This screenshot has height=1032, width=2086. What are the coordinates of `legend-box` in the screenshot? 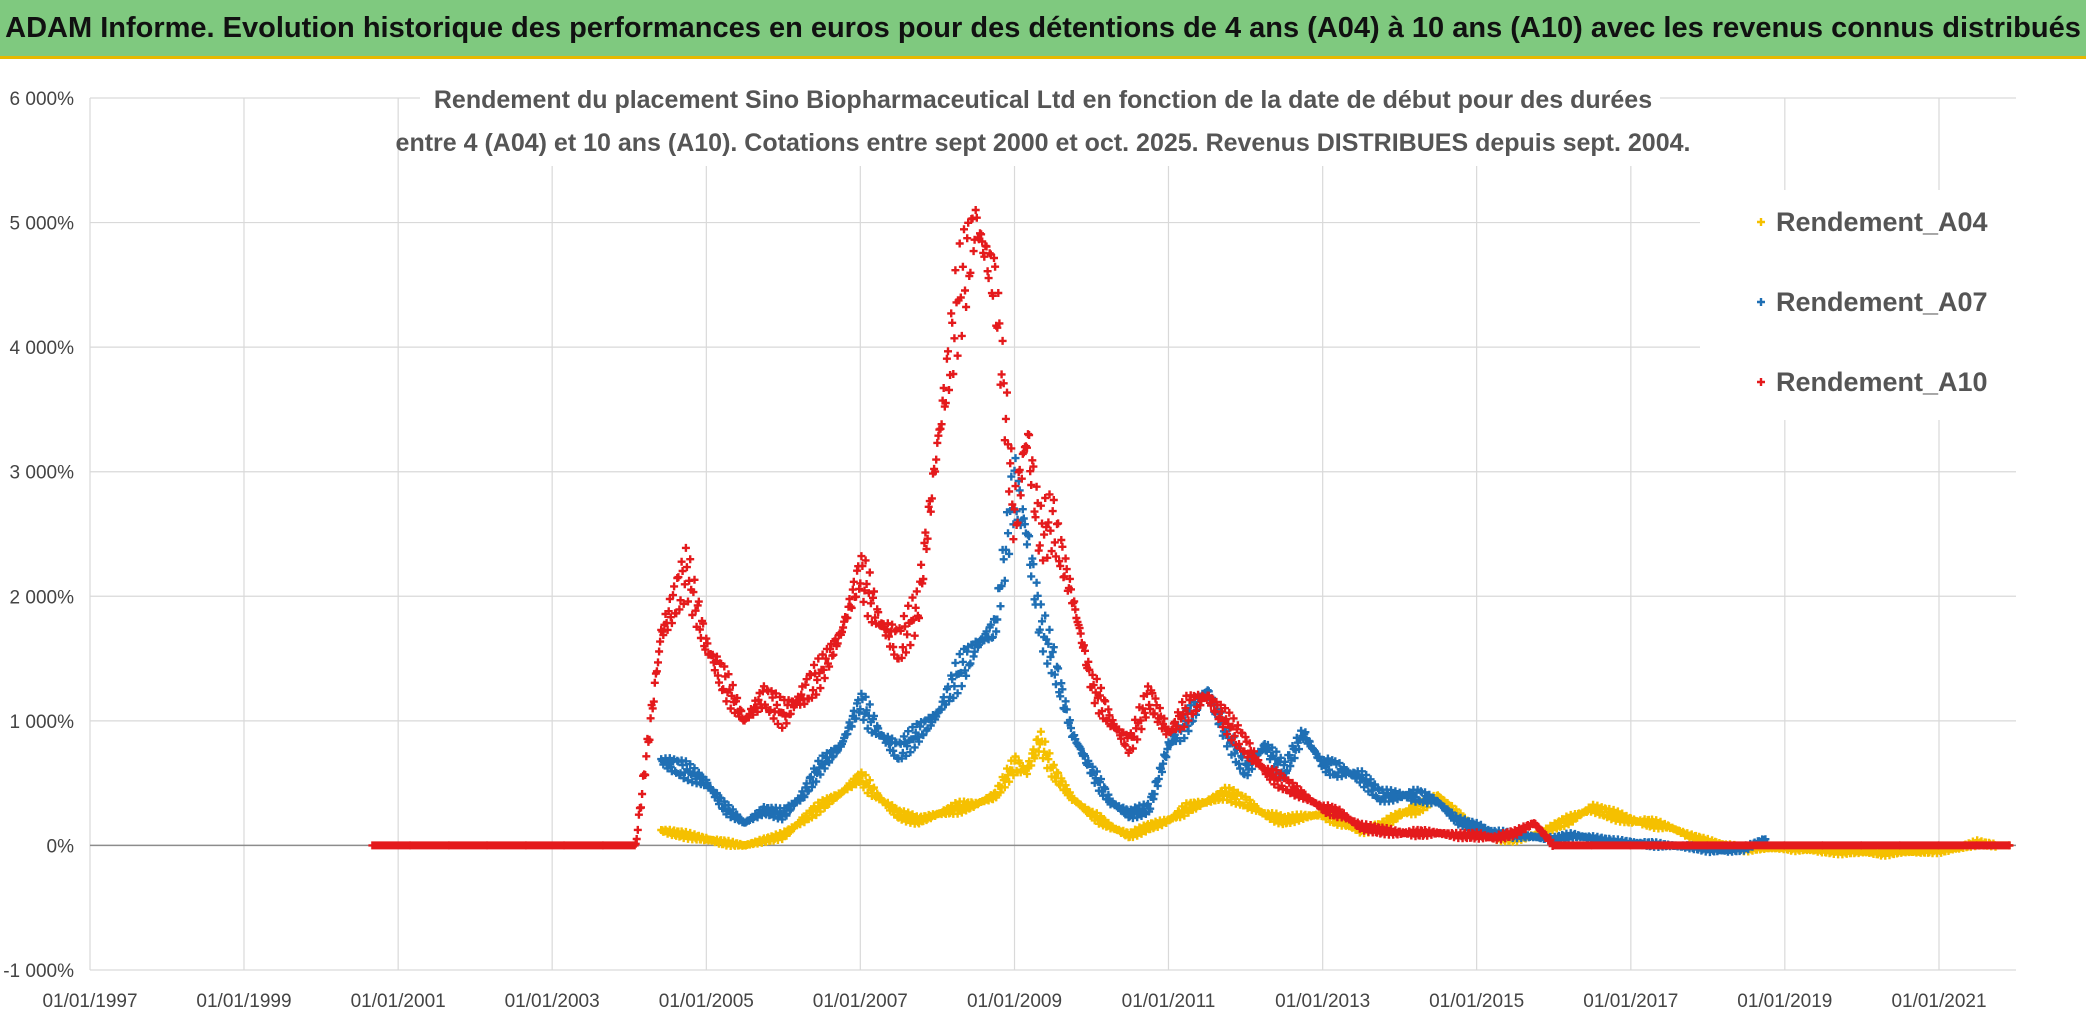 It's located at (1860, 305).